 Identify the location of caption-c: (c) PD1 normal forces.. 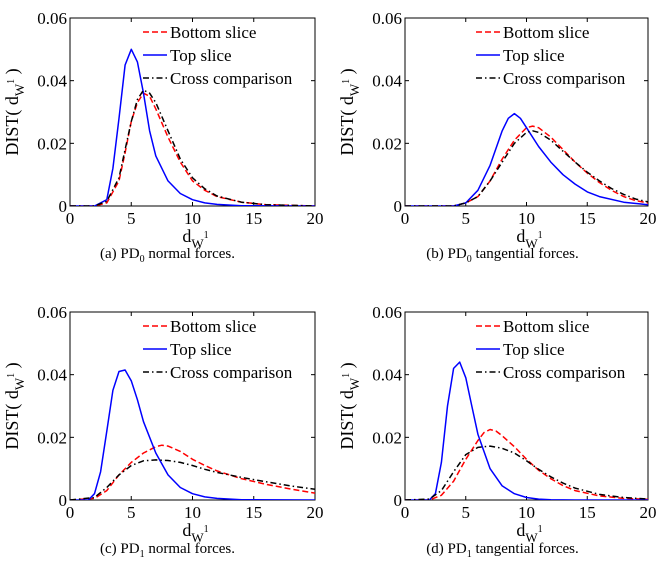
(167, 550).